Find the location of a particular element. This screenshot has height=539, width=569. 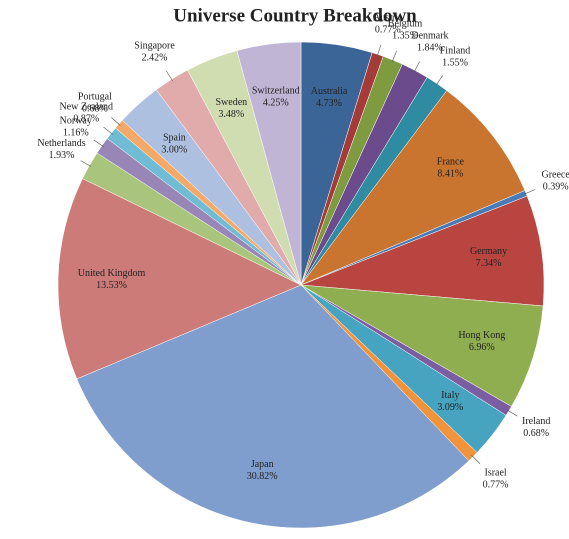

slice-value-label: 6.96% is located at coordinates (482, 347).